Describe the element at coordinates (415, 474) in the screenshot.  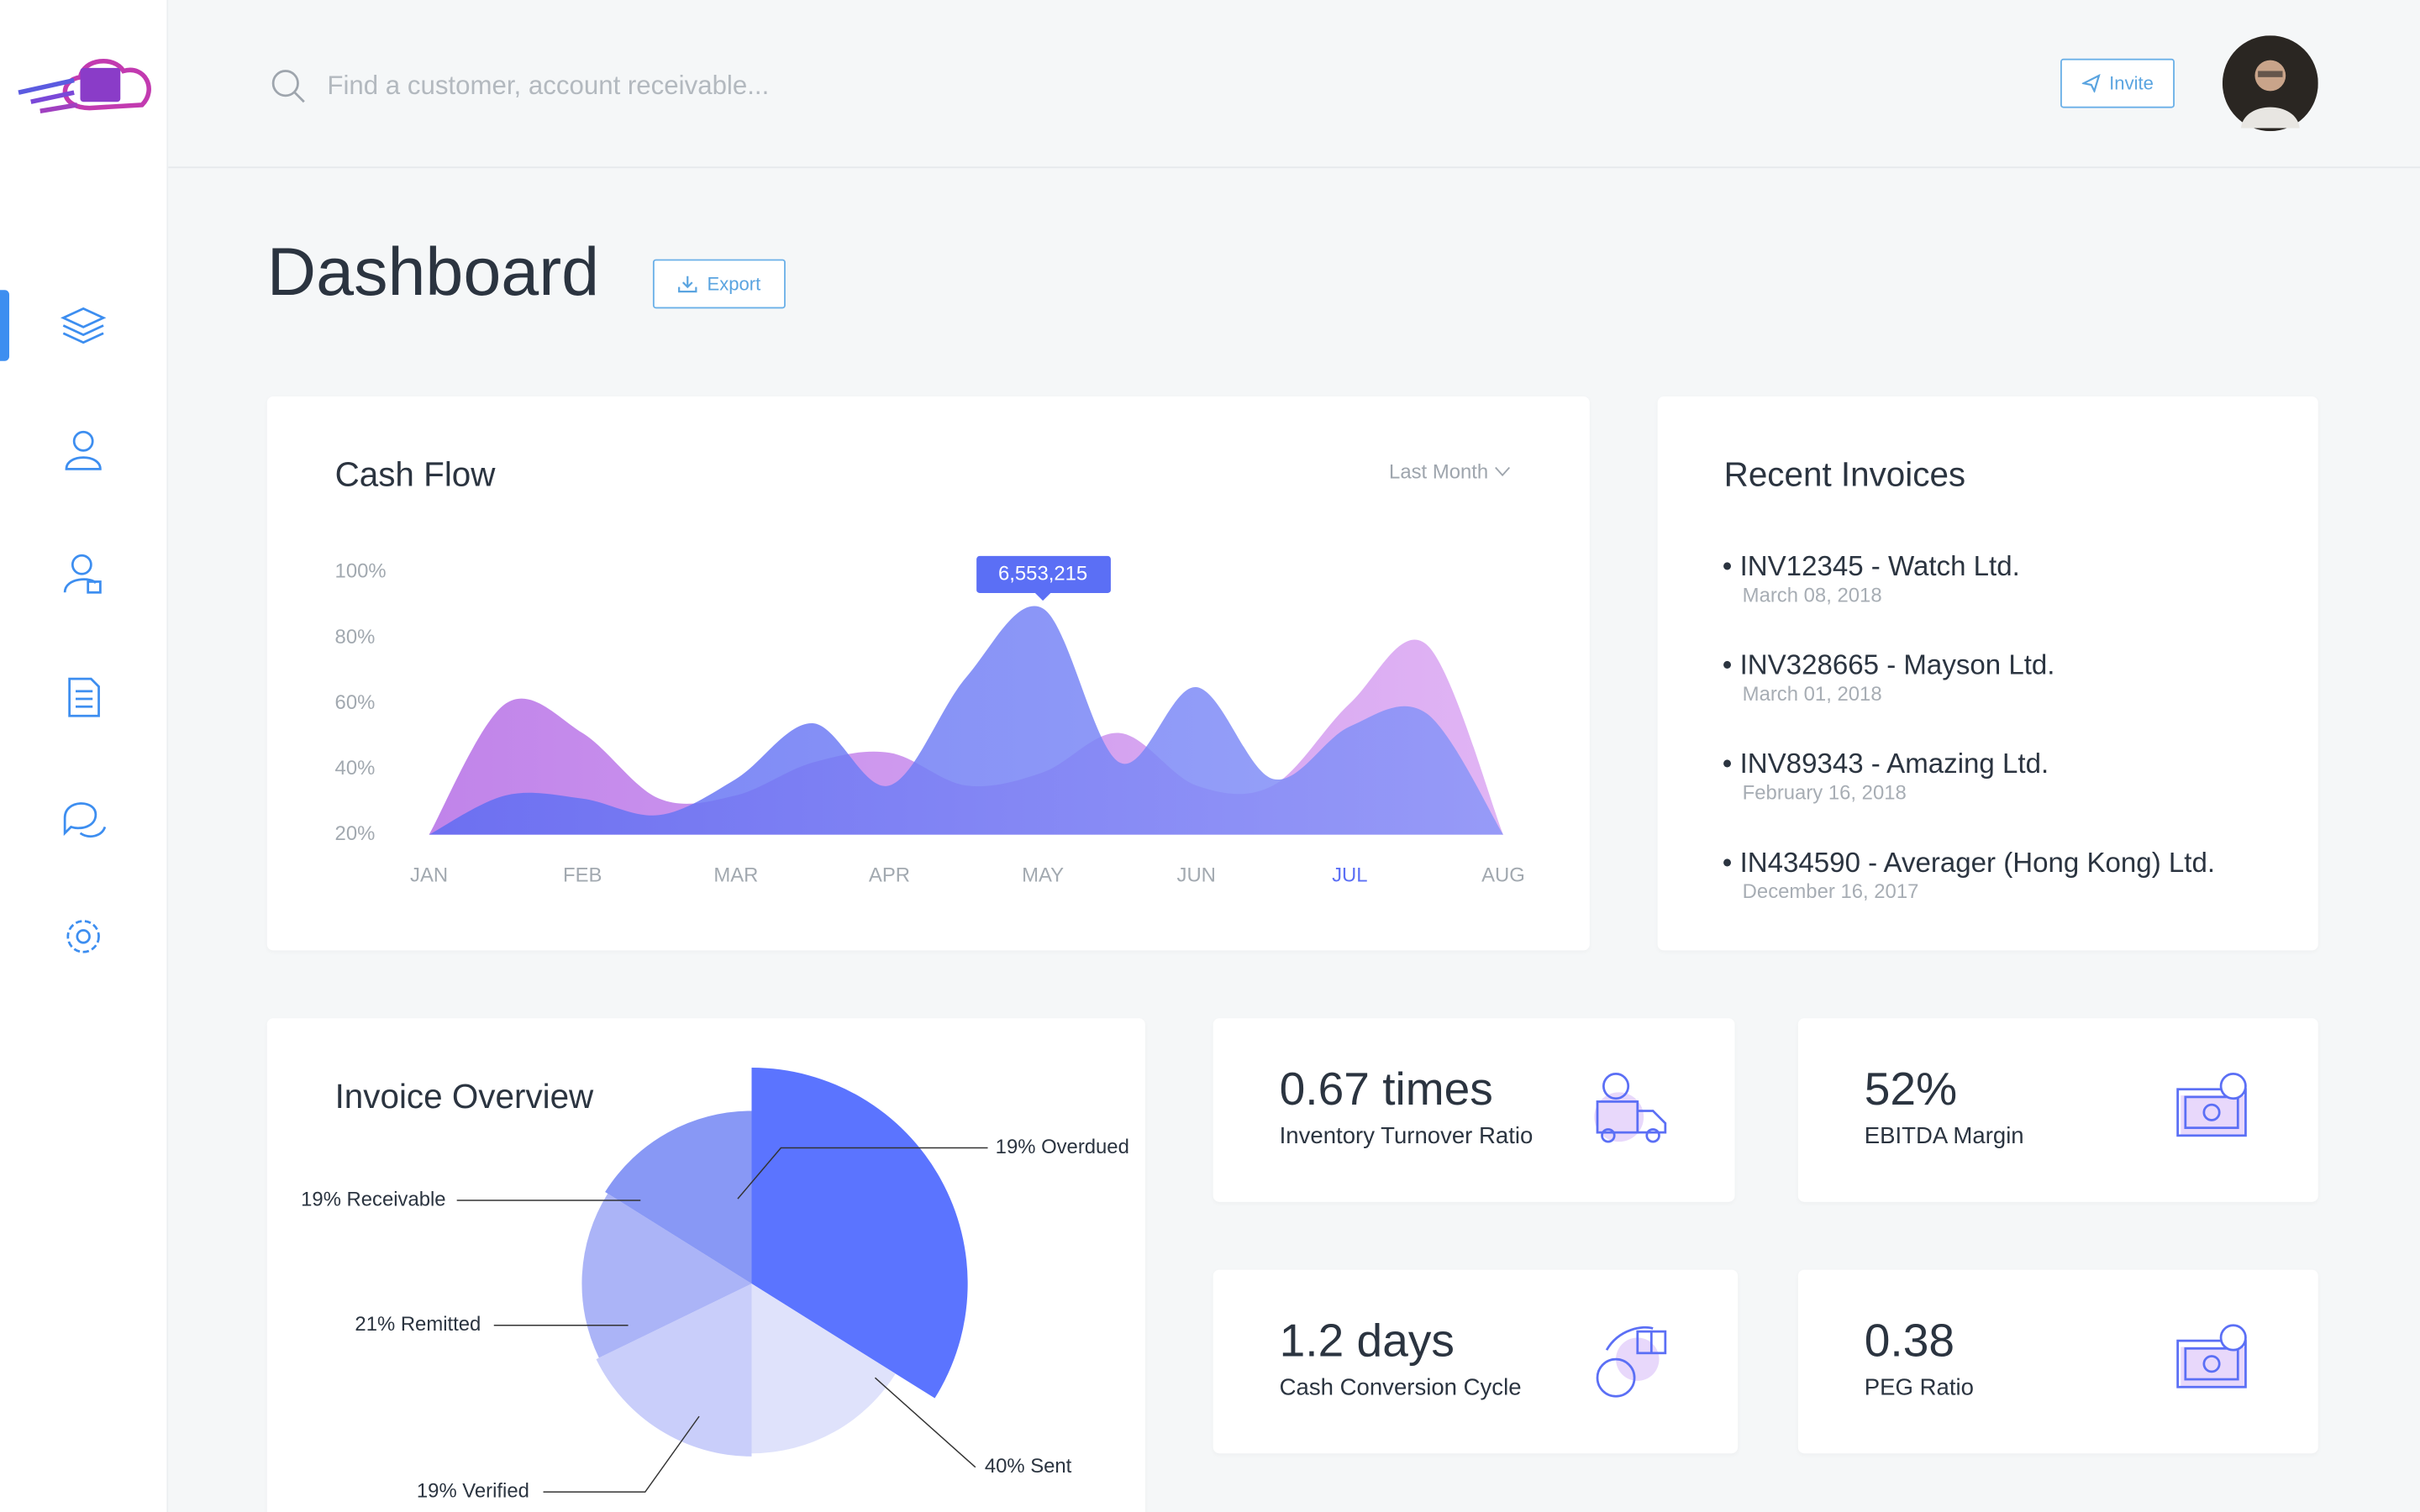
I see `card-title: Cash Flow` at that location.